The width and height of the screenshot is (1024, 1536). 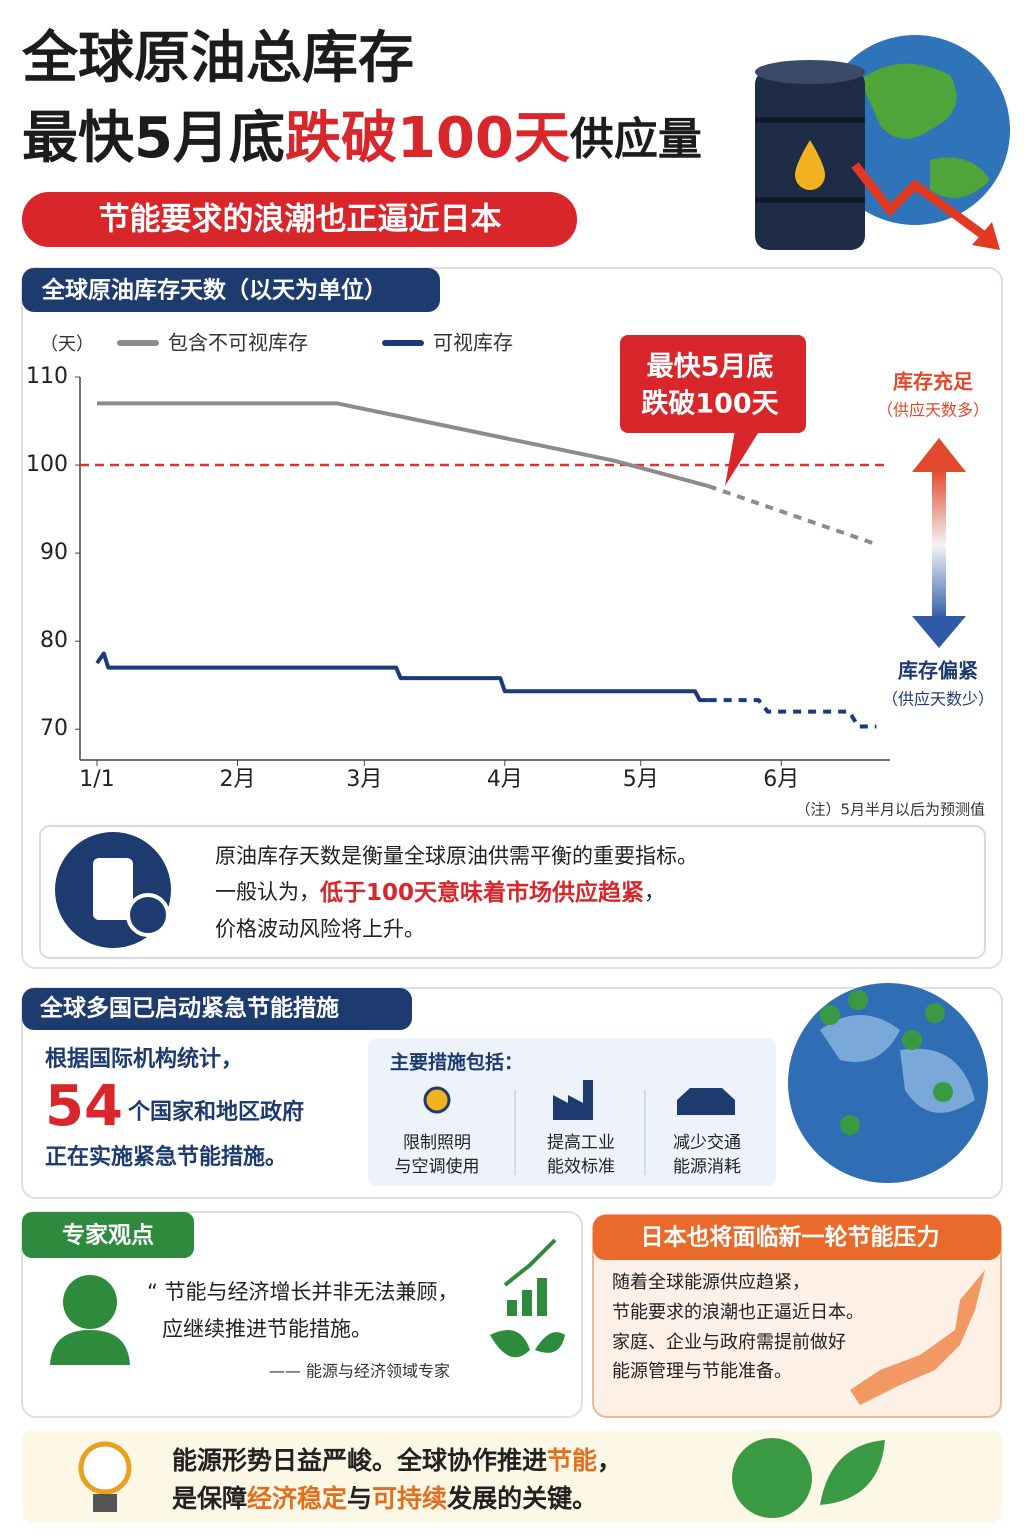 I want to click on japan-text: 随着全球能源供应趋紧，, so click(x=711, y=1282).